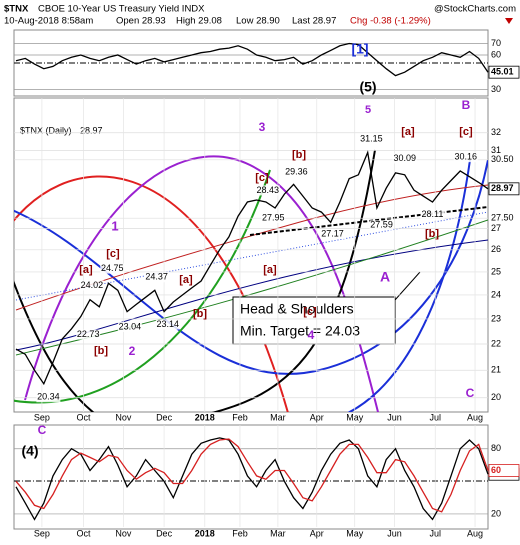  I want to click on pivot-label: 23.04, so click(130, 326).